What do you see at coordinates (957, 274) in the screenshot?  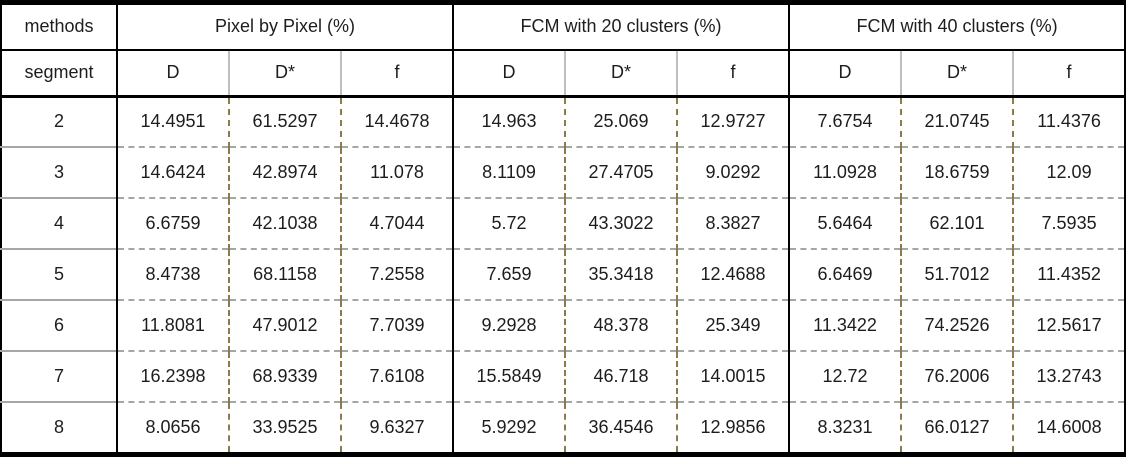 I see `value-cell: 51.7012` at bounding box center [957, 274].